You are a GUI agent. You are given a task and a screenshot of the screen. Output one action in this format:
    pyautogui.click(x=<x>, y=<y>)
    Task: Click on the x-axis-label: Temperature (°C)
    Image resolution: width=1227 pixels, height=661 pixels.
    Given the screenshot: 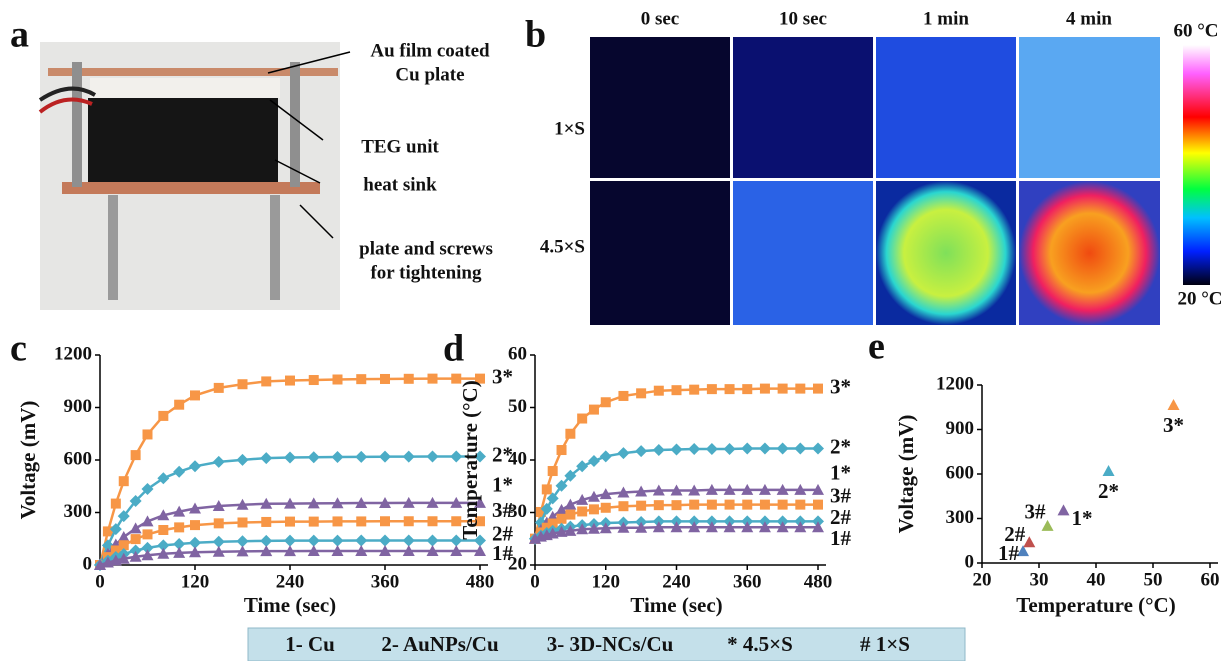 What is the action you would take?
    pyautogui.click(x=1095, y=605)
    